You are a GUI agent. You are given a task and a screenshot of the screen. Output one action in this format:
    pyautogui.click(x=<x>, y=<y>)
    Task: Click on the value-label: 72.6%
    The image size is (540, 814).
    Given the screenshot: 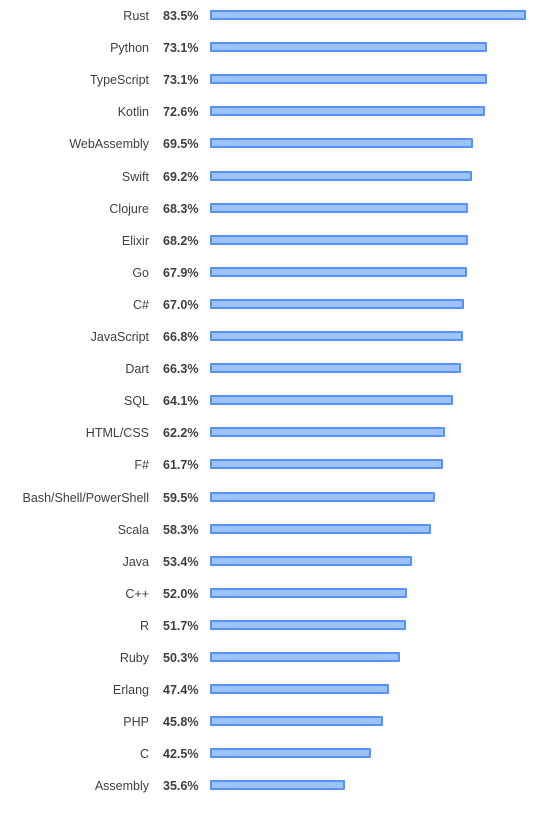 What is the action you would take?
    pyautogui.click(x=181, y=112)
    